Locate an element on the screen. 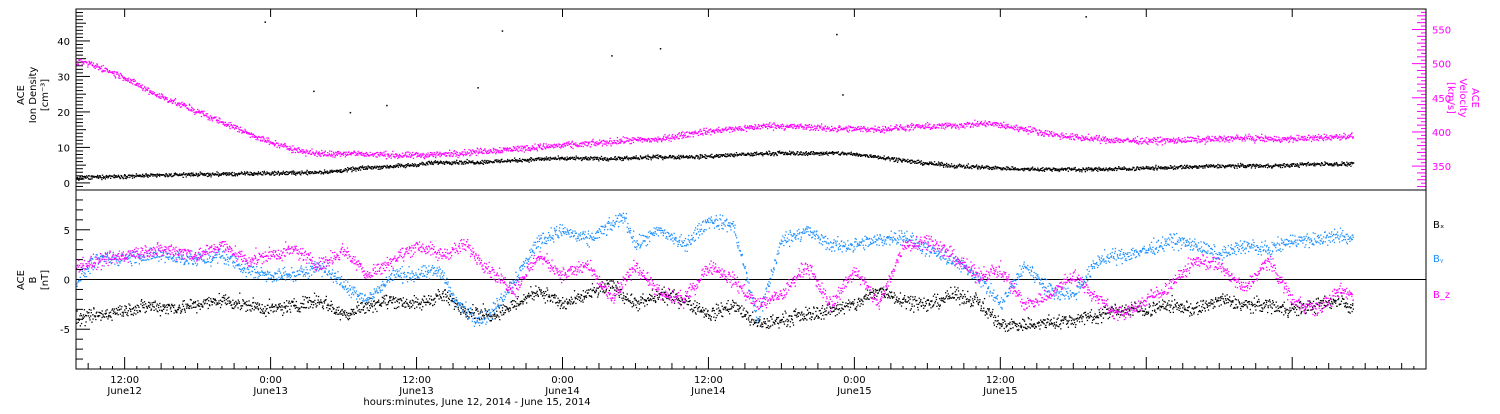  left-y-tick-label: 0 is located at coordinates (67, 184).